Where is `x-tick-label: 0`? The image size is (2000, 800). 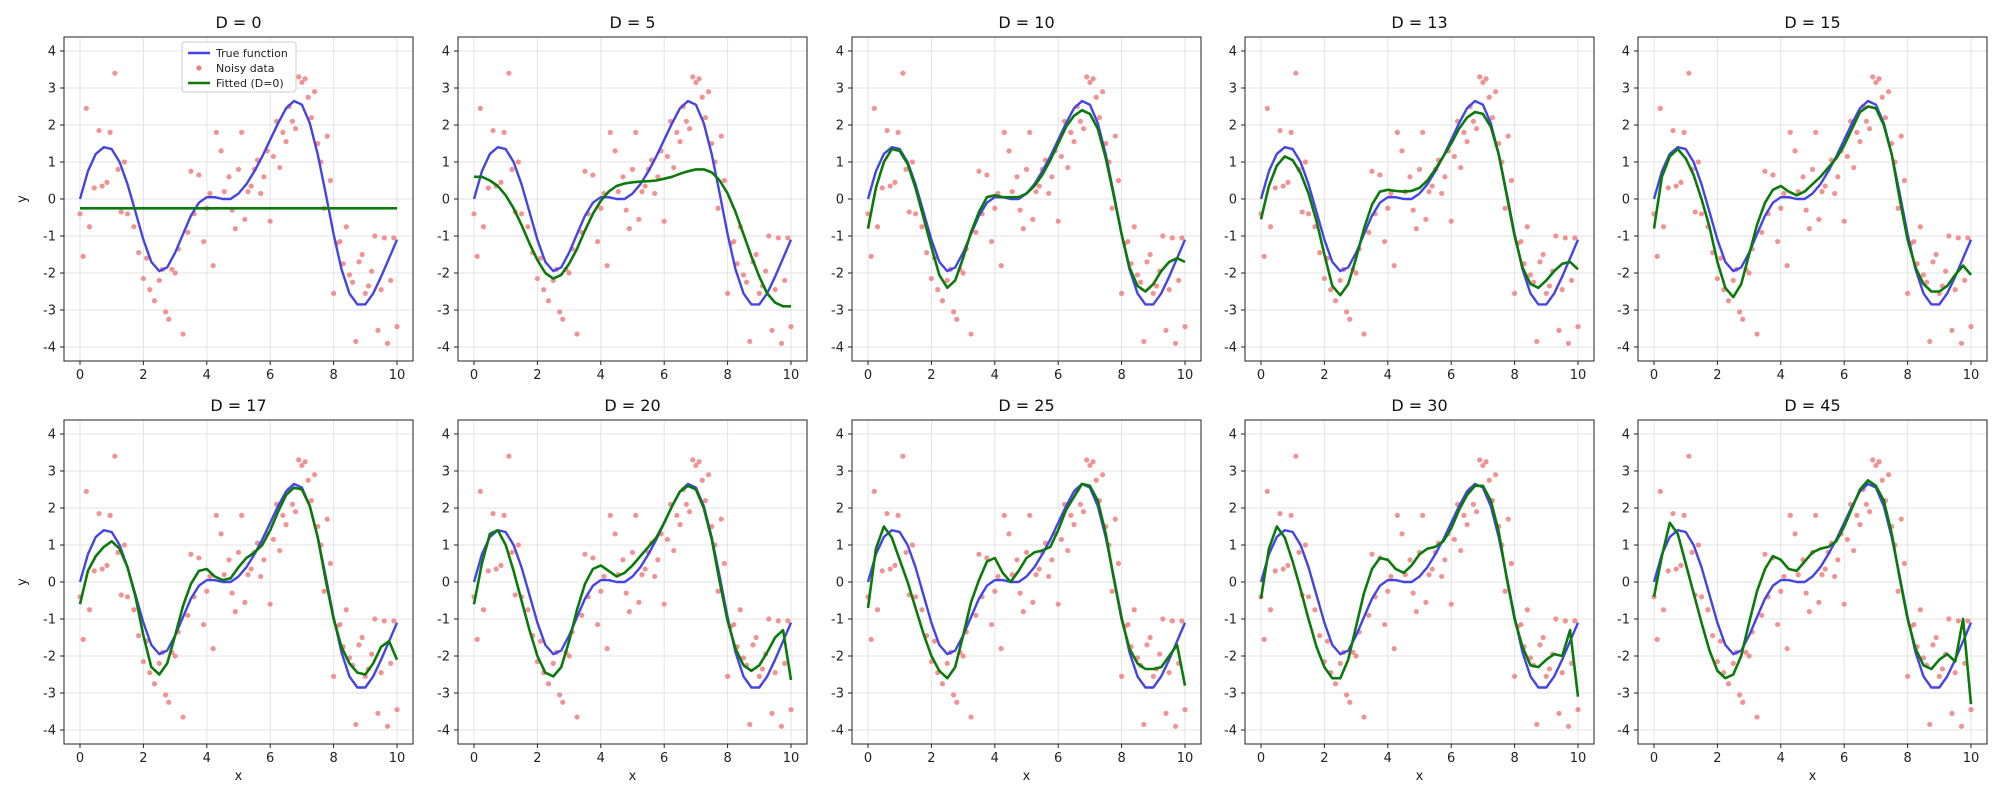
x-tick-label: 0 is located at coordinates (80, 375).